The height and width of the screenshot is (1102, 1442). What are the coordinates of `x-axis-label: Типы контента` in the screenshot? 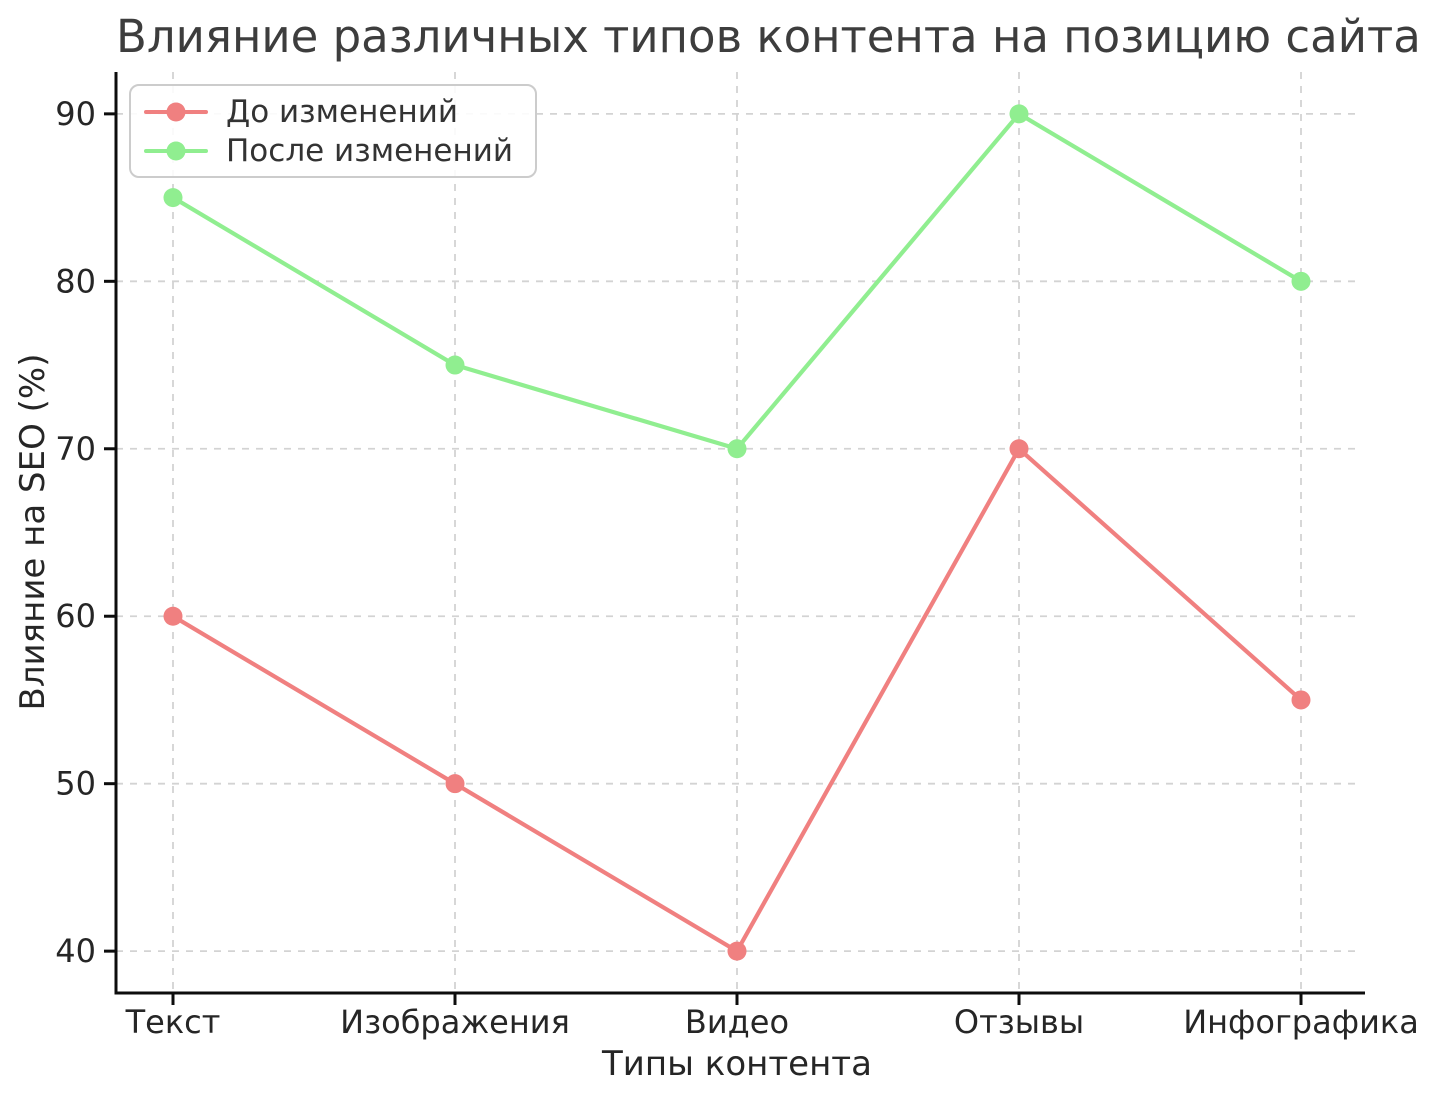 It's located at (737, 1064).